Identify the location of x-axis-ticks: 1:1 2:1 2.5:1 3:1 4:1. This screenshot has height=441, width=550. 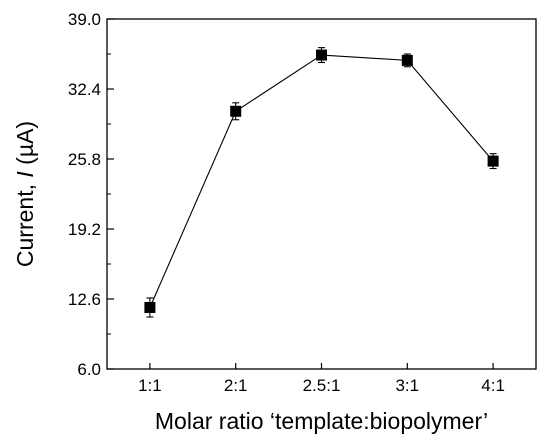
(321, 379).